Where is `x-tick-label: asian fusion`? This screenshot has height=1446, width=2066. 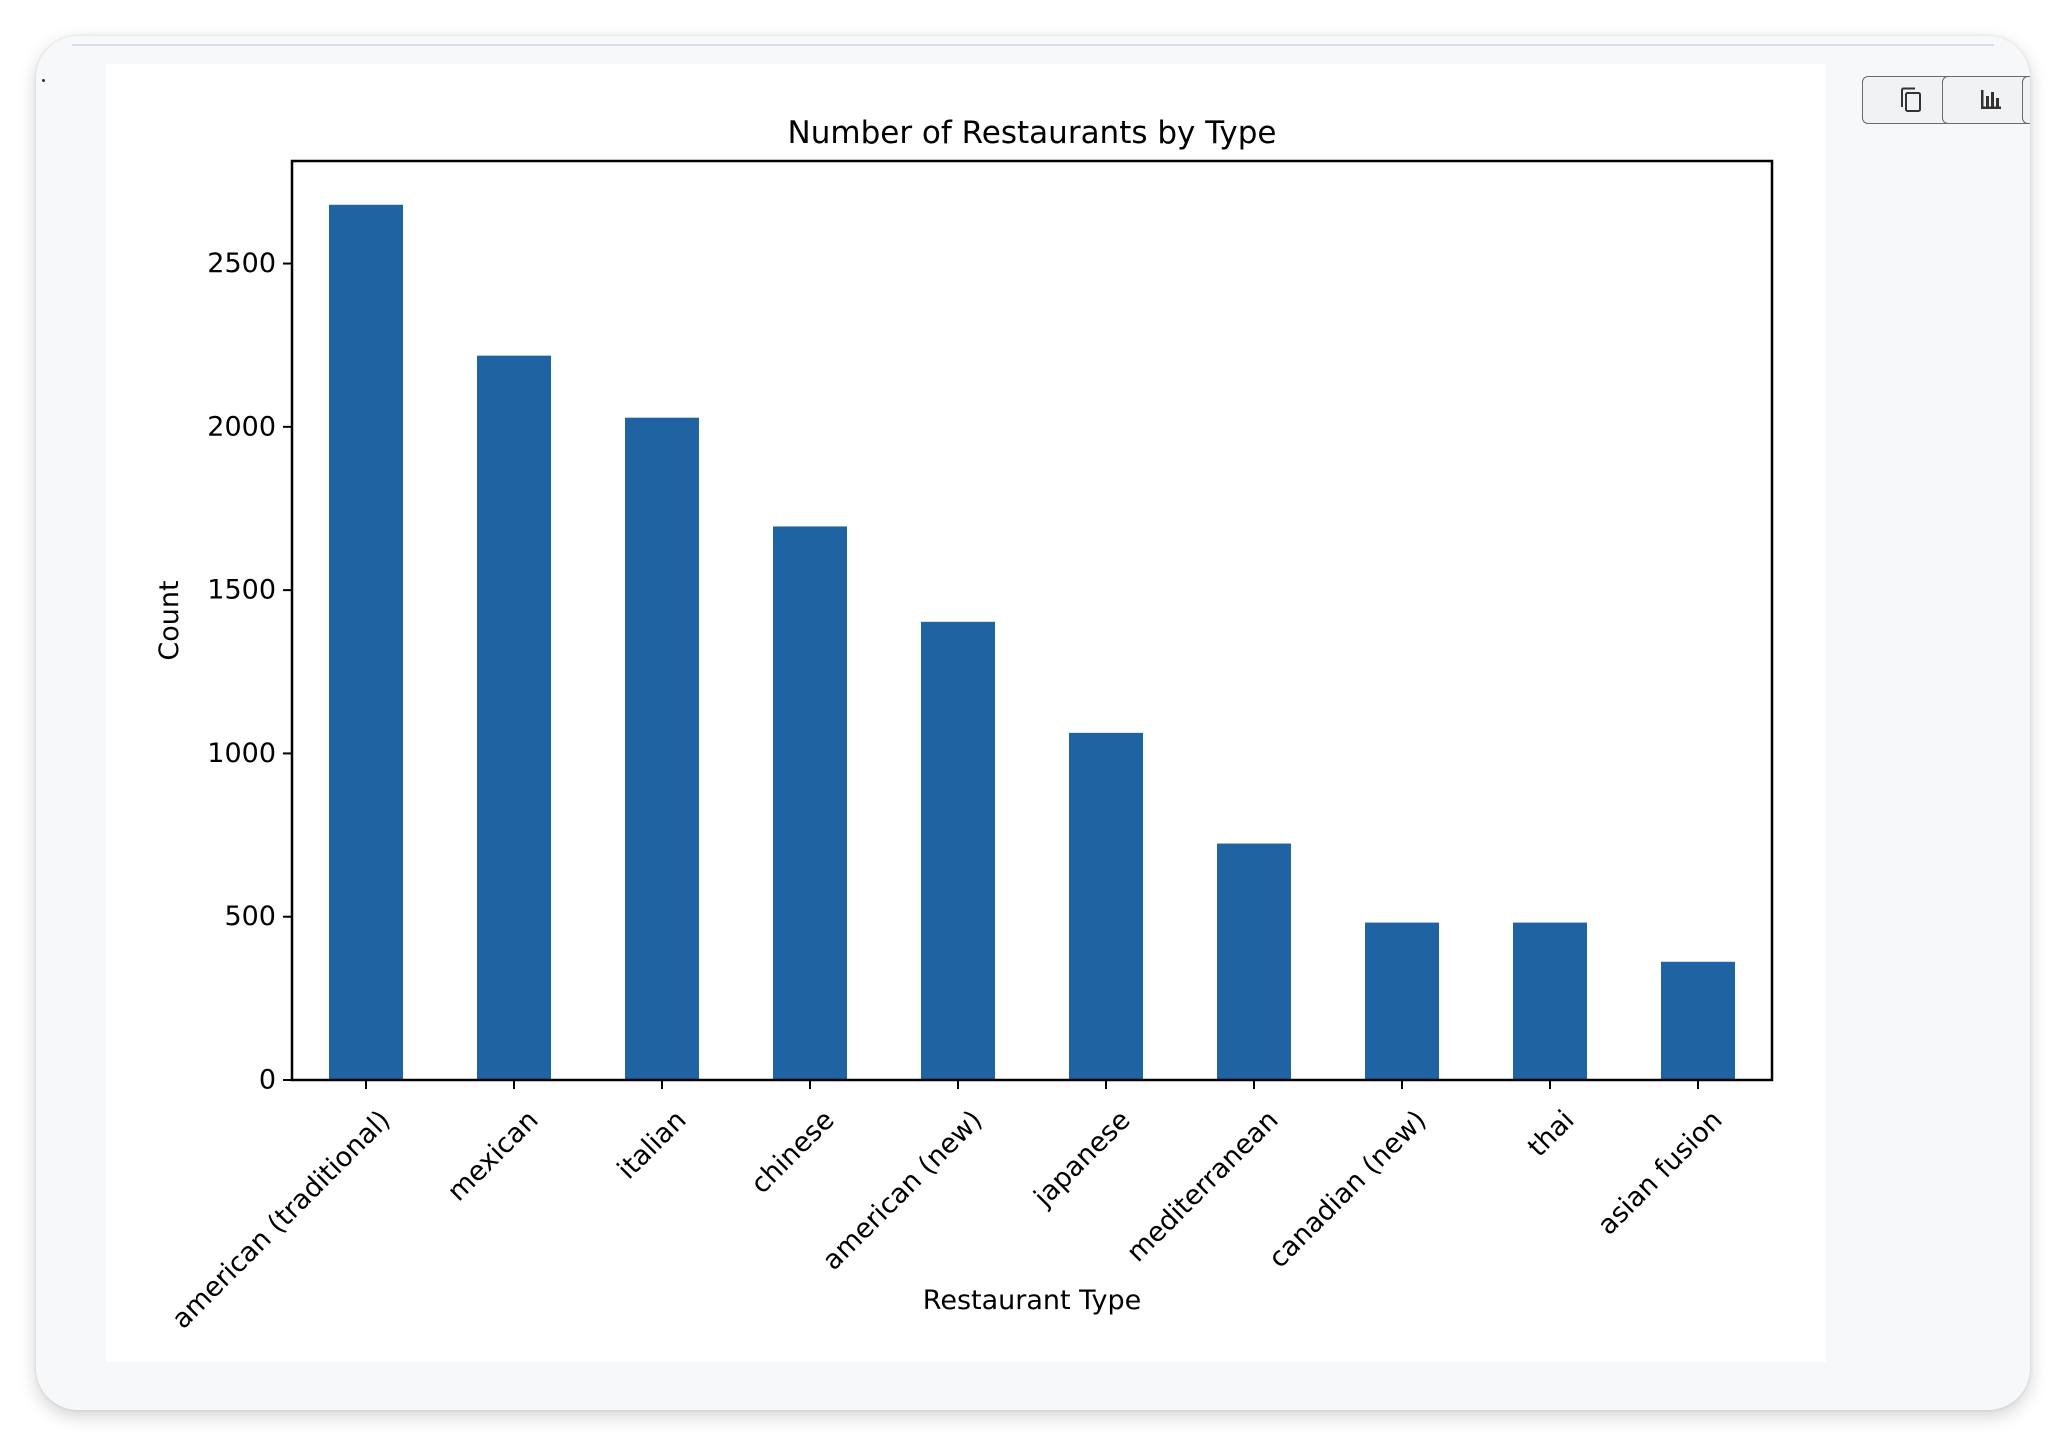
x-tick-label: asian fusion is located at coordinates (1660, 1173).